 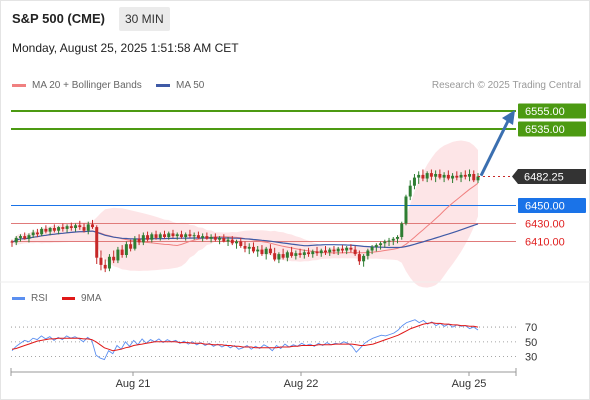 What do you see at coordinates (133, 384) in the screenshot?
I see `x-tick-label: Aug 21` at bounding box center [133, 384].